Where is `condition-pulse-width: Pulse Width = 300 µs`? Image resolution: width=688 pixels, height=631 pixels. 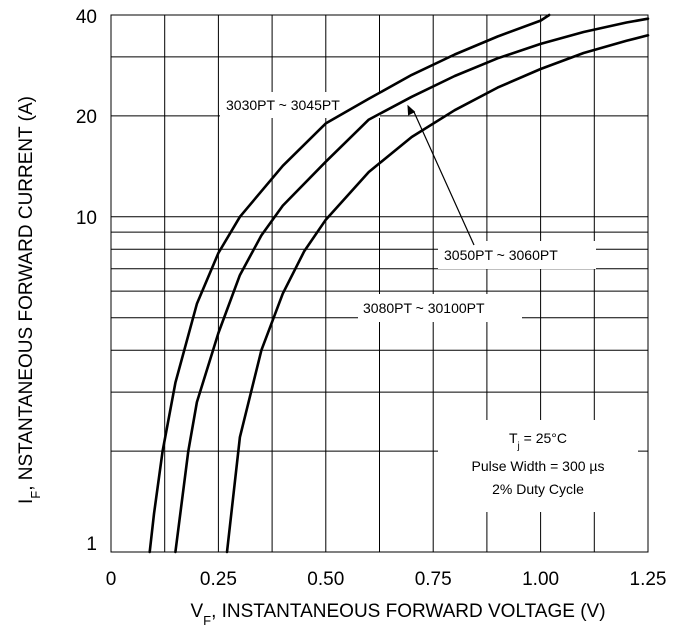 condition-pulse-width: Pulse Width = 300 µs is located at coordinates (538, 466).